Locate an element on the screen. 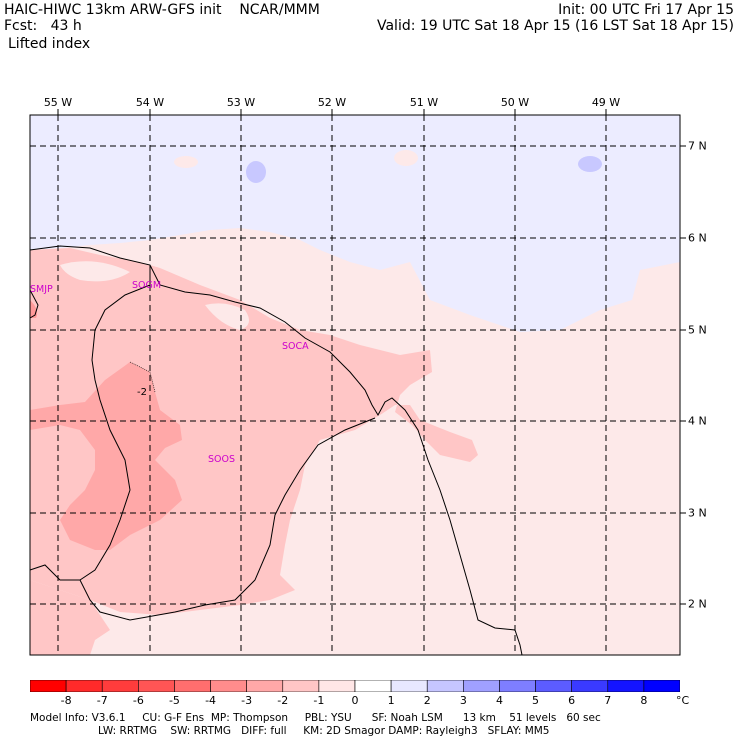 This screenshot has height=740, width=740. org-label: NCAR/MMM is located at coordinates (279, 10).